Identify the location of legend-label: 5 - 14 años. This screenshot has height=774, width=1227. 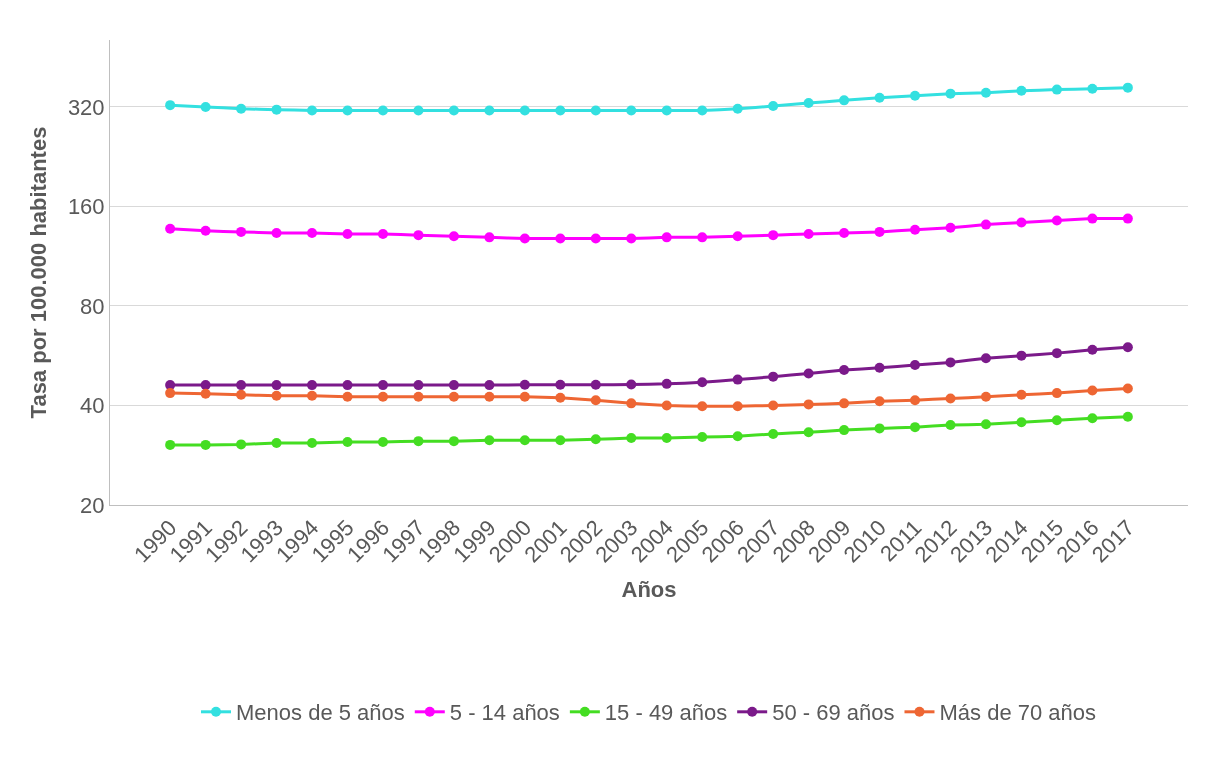
(504, 713).